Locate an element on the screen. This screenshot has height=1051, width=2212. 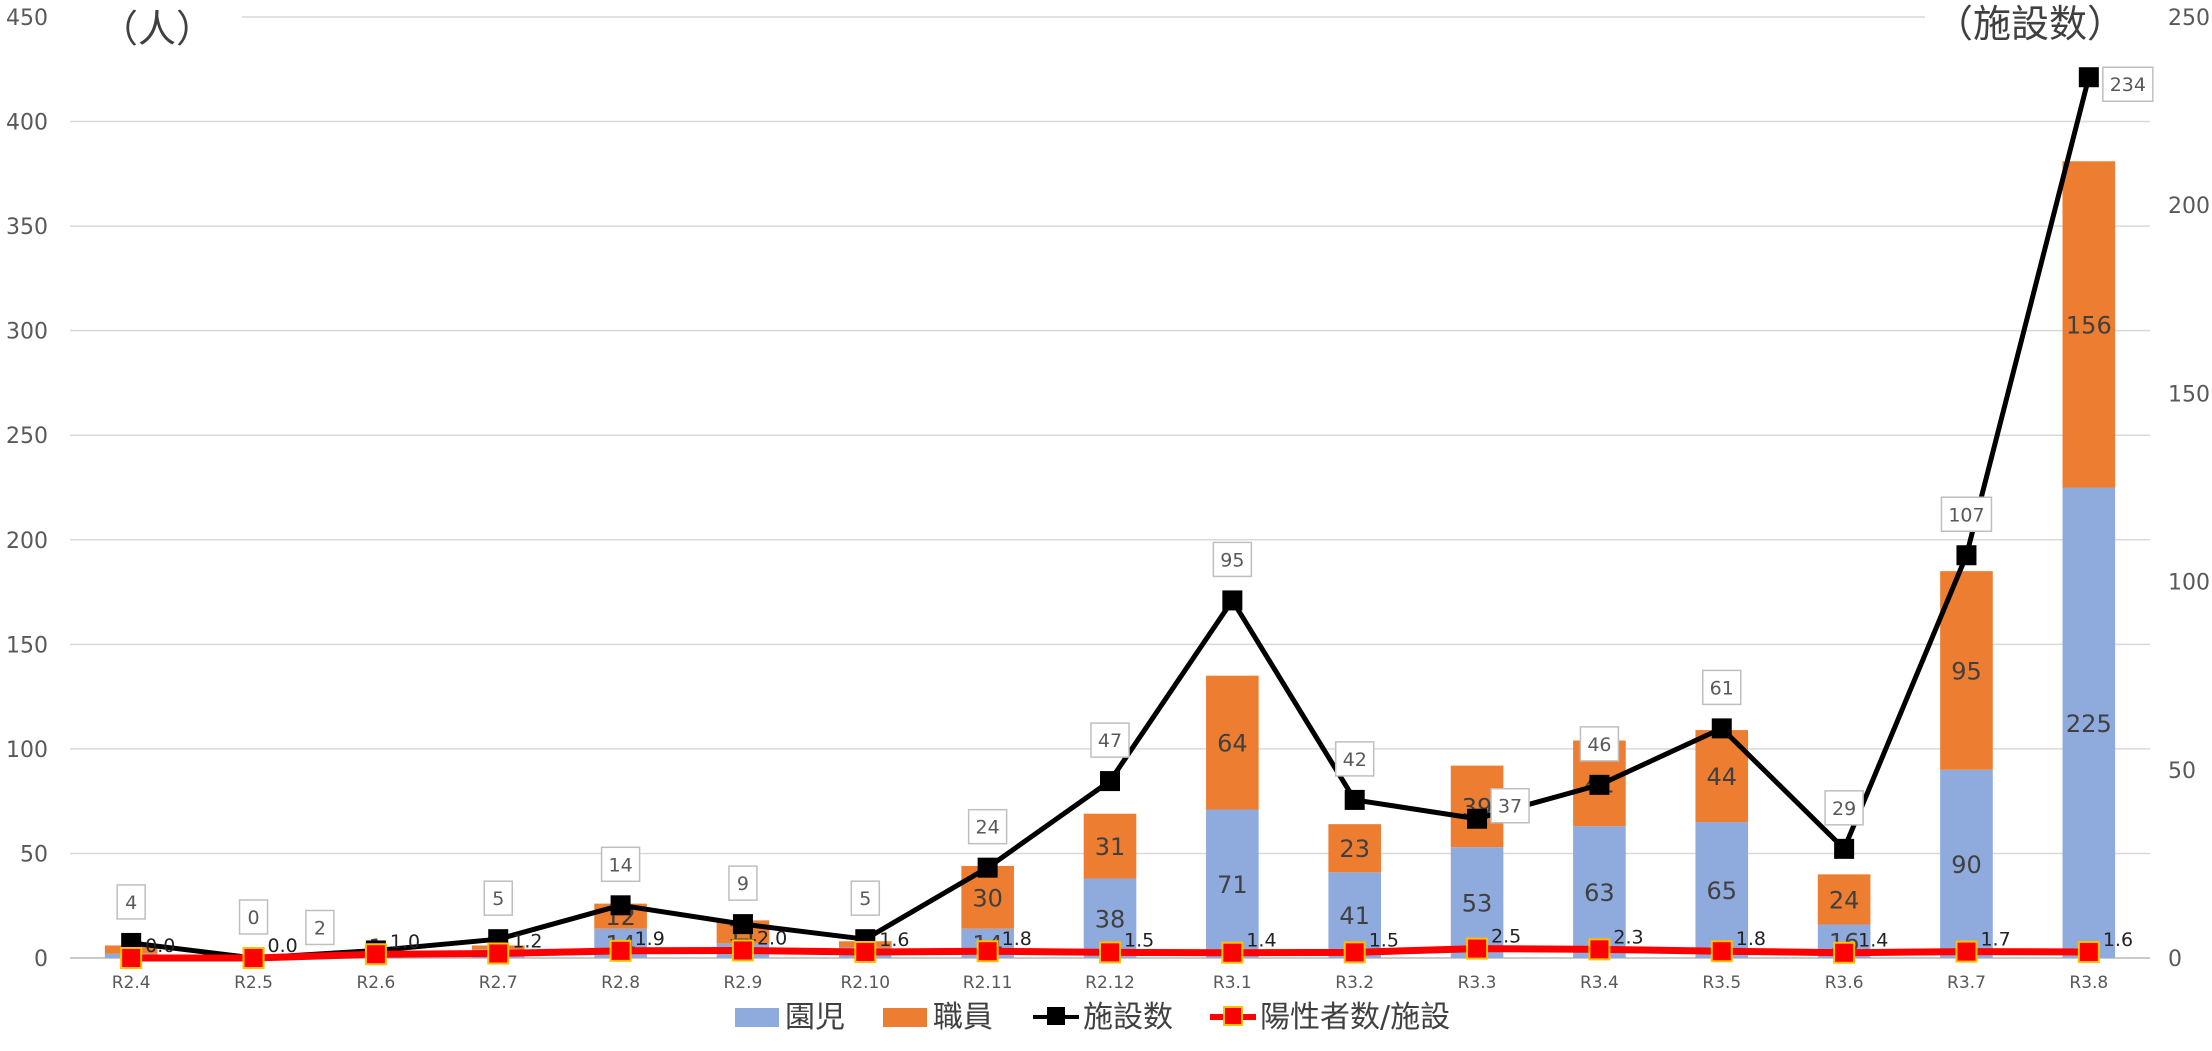
y-left-tick-label: 450 is located at coordinates (27, 18).